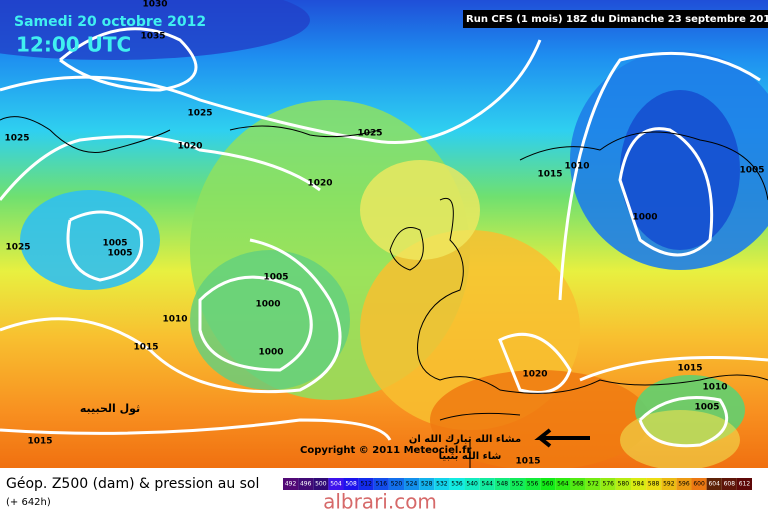 This screenshot has width=768, height=512. I want to click on scale-label: 592, so click(669, 484).